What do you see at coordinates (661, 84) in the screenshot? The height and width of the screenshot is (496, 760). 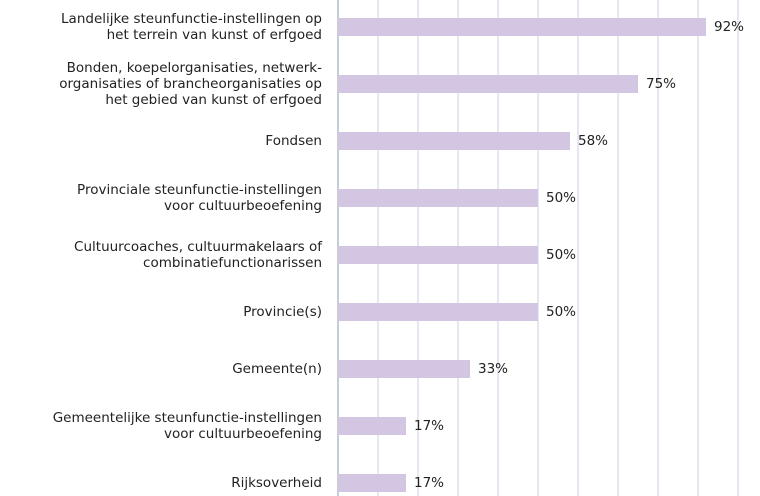 I see `value-label: 75%` at bounding box center [661, 84].